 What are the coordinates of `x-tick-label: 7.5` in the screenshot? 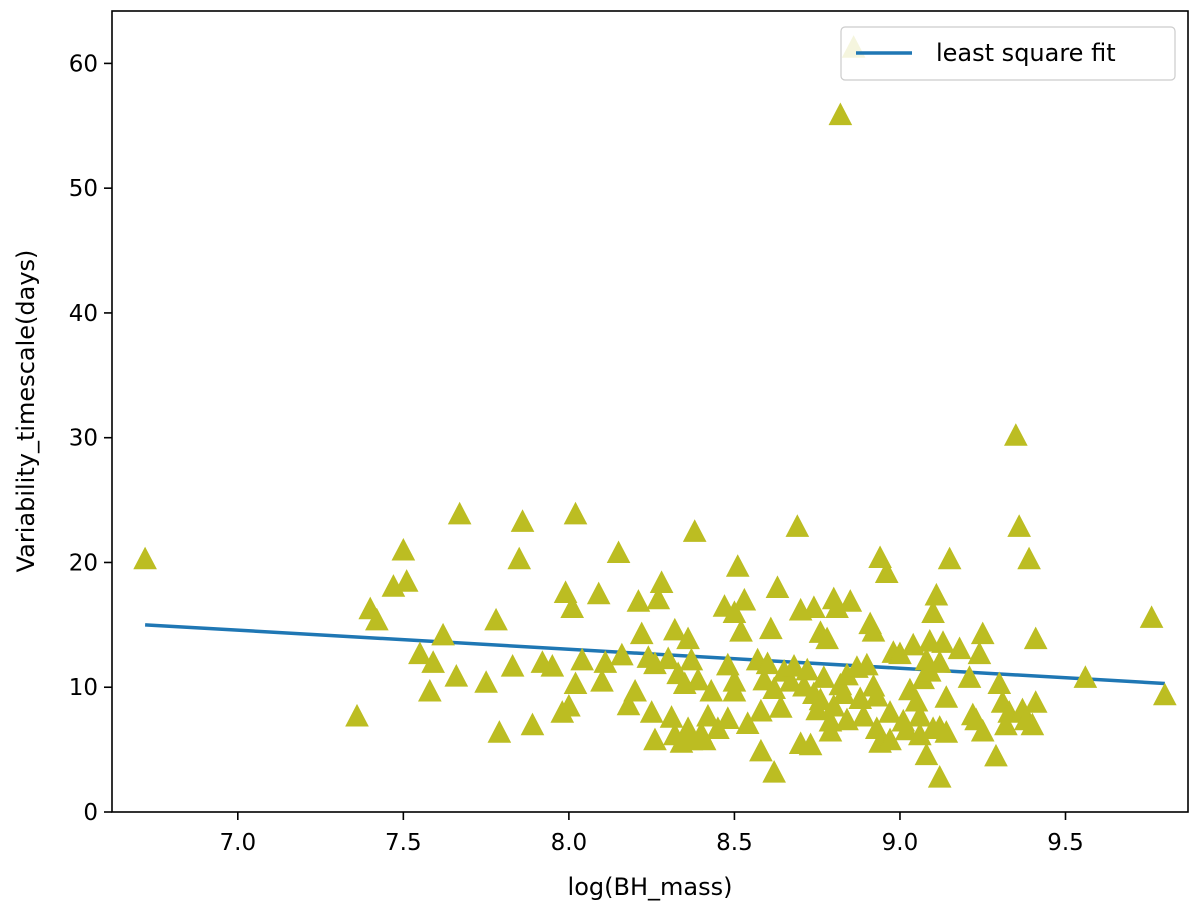 It's located at (403, 843).